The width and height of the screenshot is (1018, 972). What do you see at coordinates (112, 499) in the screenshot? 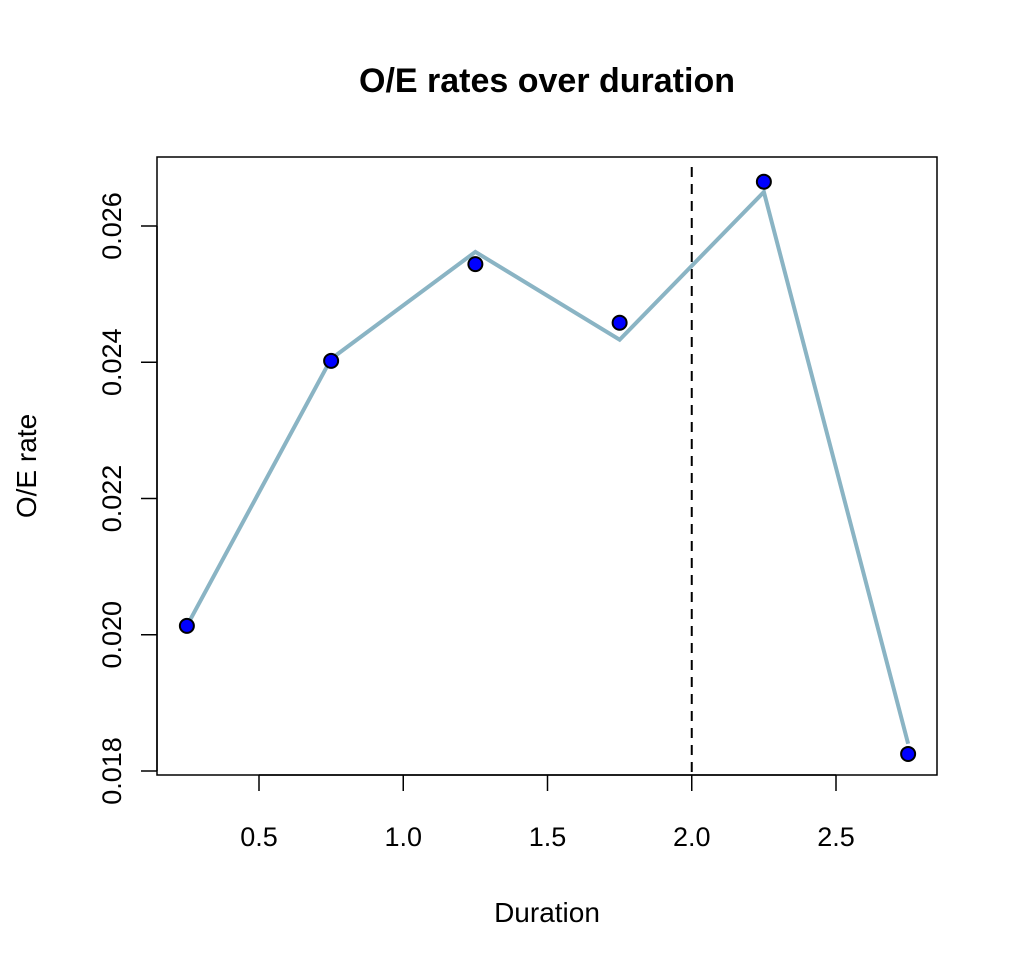
I see `y-tick-label: 0.022` at bounding box center [112, 499].